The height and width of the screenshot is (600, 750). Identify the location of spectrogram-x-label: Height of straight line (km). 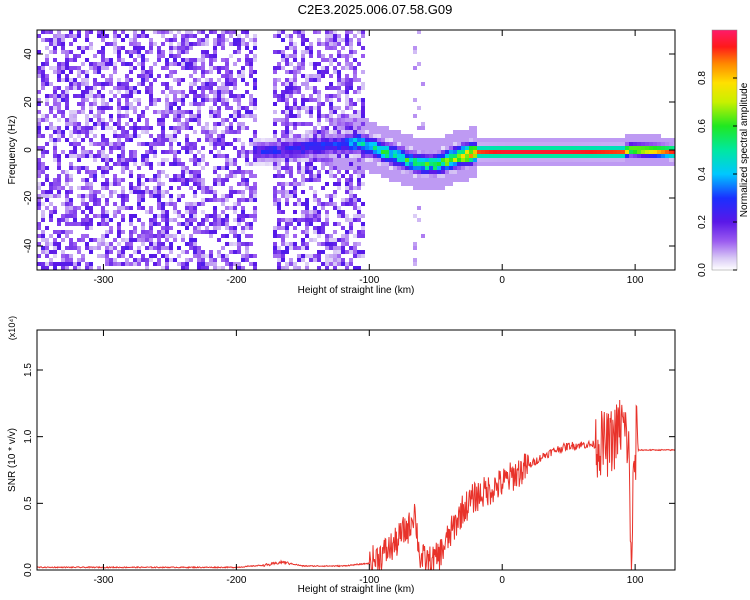
(356, 290).